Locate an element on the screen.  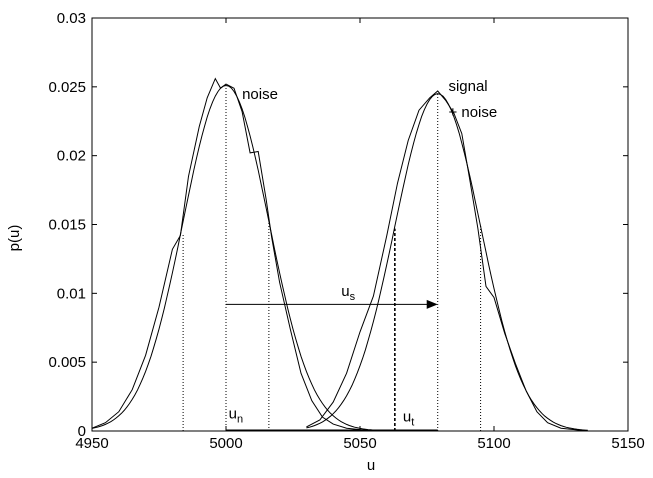
y-tick-label: 0.005 is located at coordinates (67, 362).